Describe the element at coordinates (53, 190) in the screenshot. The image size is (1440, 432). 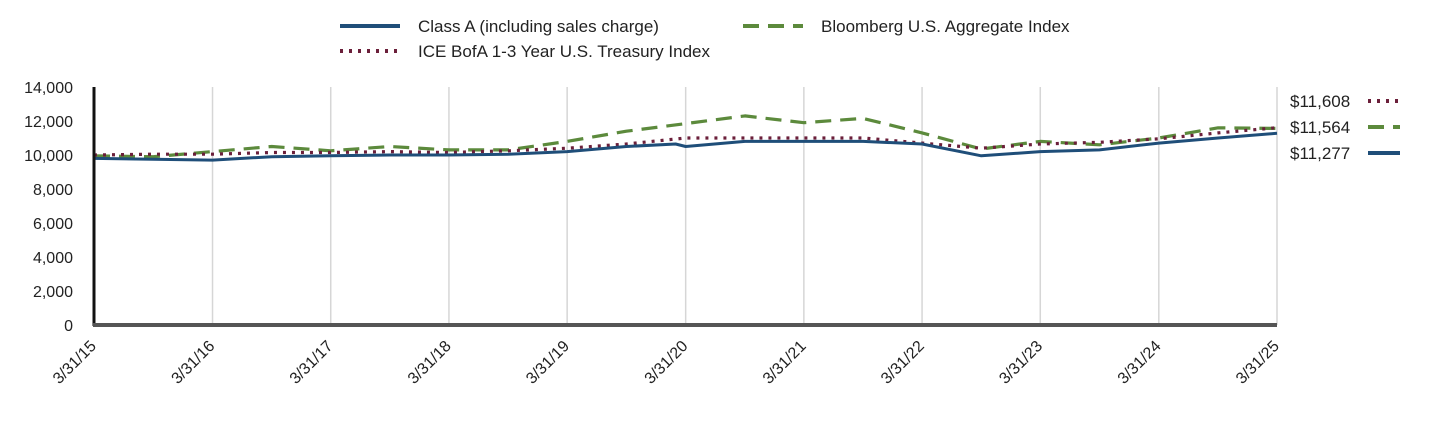
I see `y-tick-label: 8,000` at that location.